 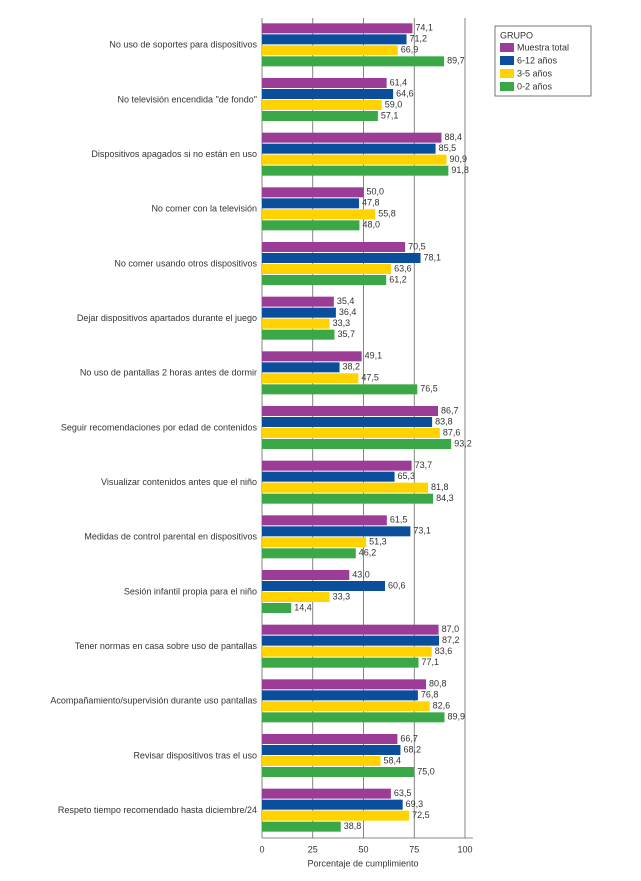 I want to click on value-label: 87,0, so click(x=451, y=629).